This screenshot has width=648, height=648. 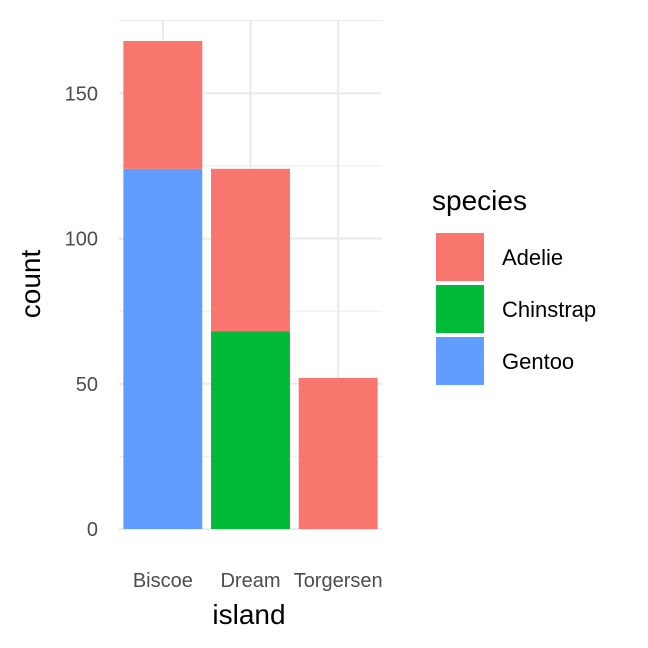 I want to click on bar-adelie-torgersen, so click(x=338, y=453).